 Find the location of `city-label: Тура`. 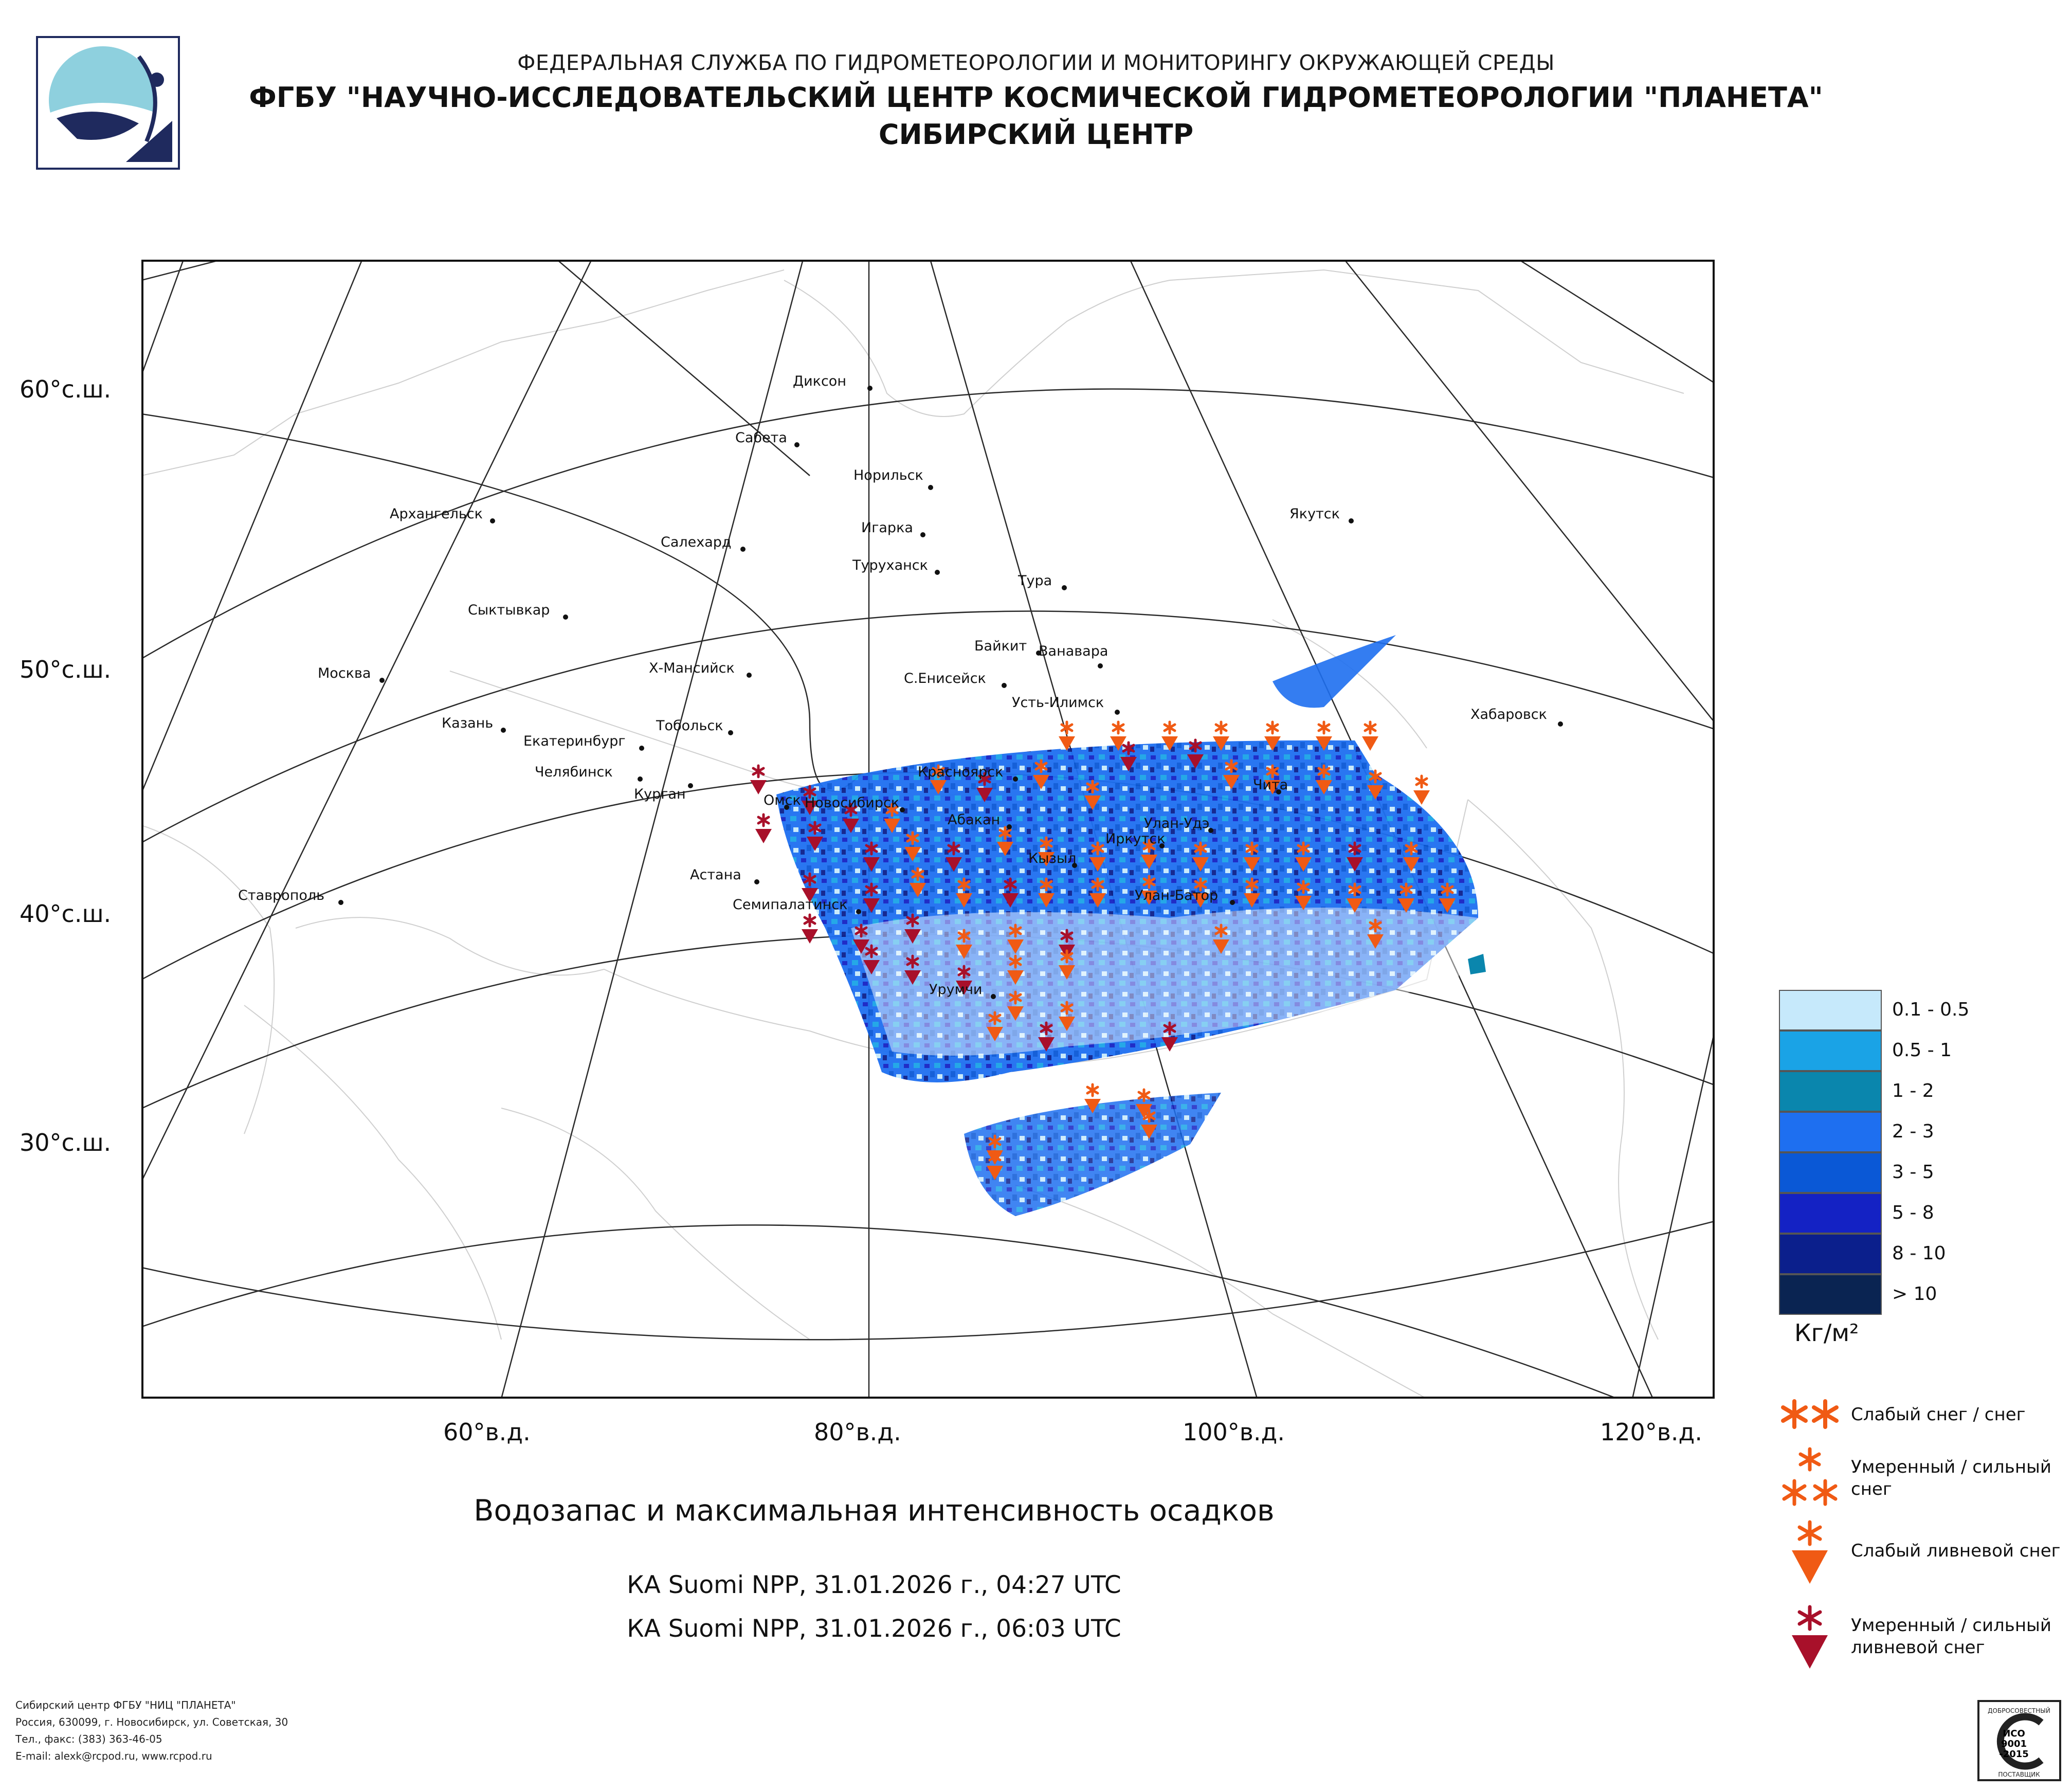

city-label: Тура is located at coordinates (1034, 581).